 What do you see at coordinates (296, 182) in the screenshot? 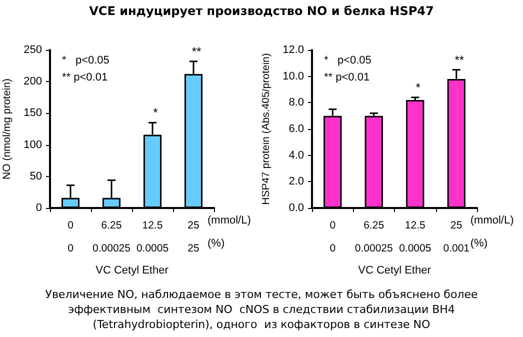
I see `y-tick-label: 2.0` at bounding box center [296, 182].